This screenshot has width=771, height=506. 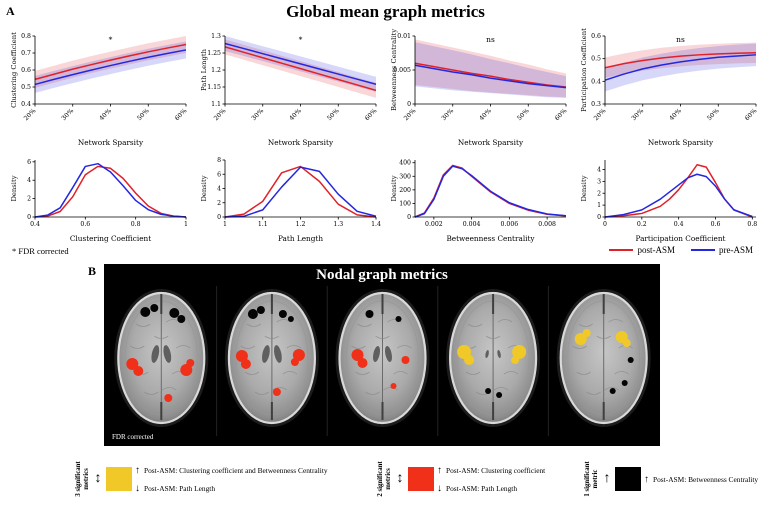 I want to click on post-asm-label: post-ASM, so click(x=656, y=250).